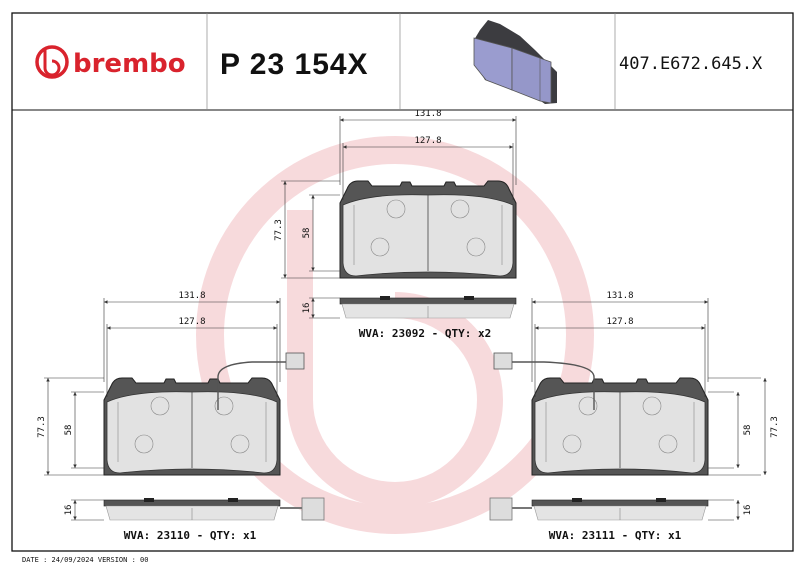 The image size is (800, 570). Describe the element at coordinates (294, 64) in the screenshot. I see `part-number: P 23 154X` at that location.